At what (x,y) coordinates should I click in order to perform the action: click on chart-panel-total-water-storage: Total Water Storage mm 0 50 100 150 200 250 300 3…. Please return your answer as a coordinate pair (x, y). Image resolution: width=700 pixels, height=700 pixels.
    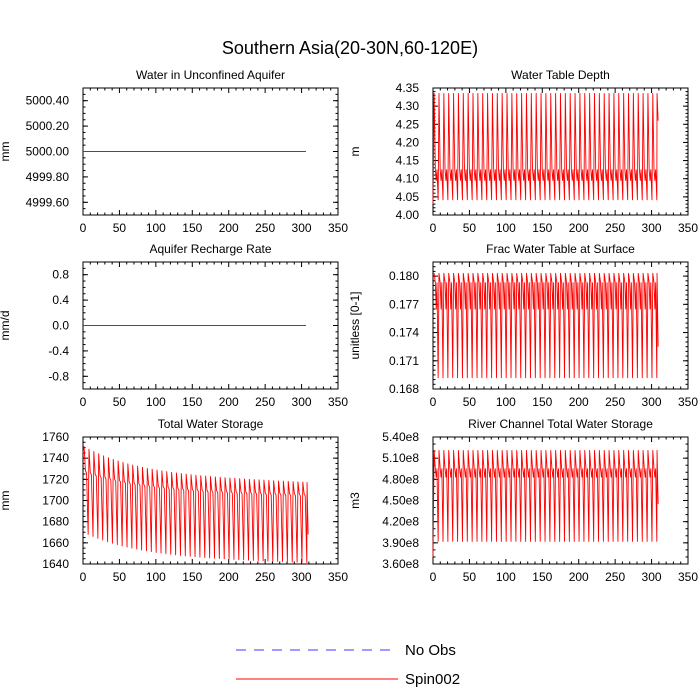
    Looking at the image, I should click on (174, 500).